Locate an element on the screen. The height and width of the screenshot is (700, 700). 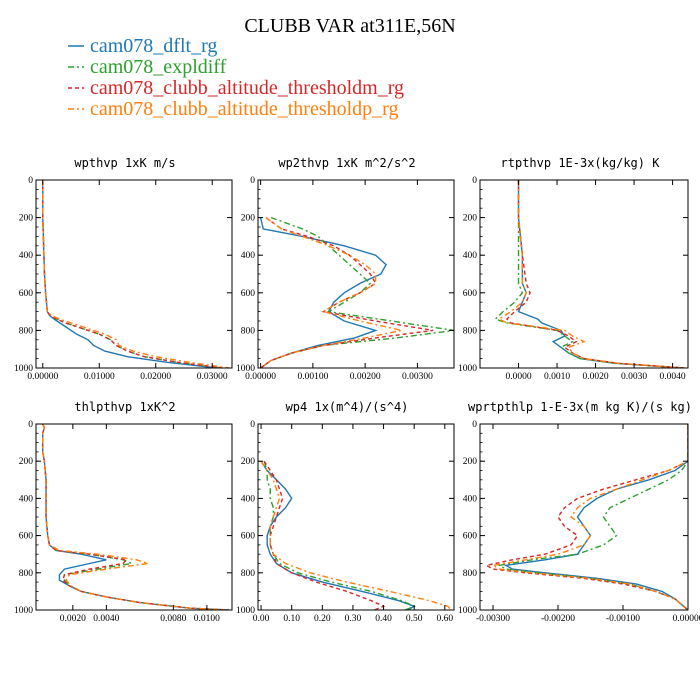
panel-title: wpthvp 1xK m/s is located at coordinates (124, 163).